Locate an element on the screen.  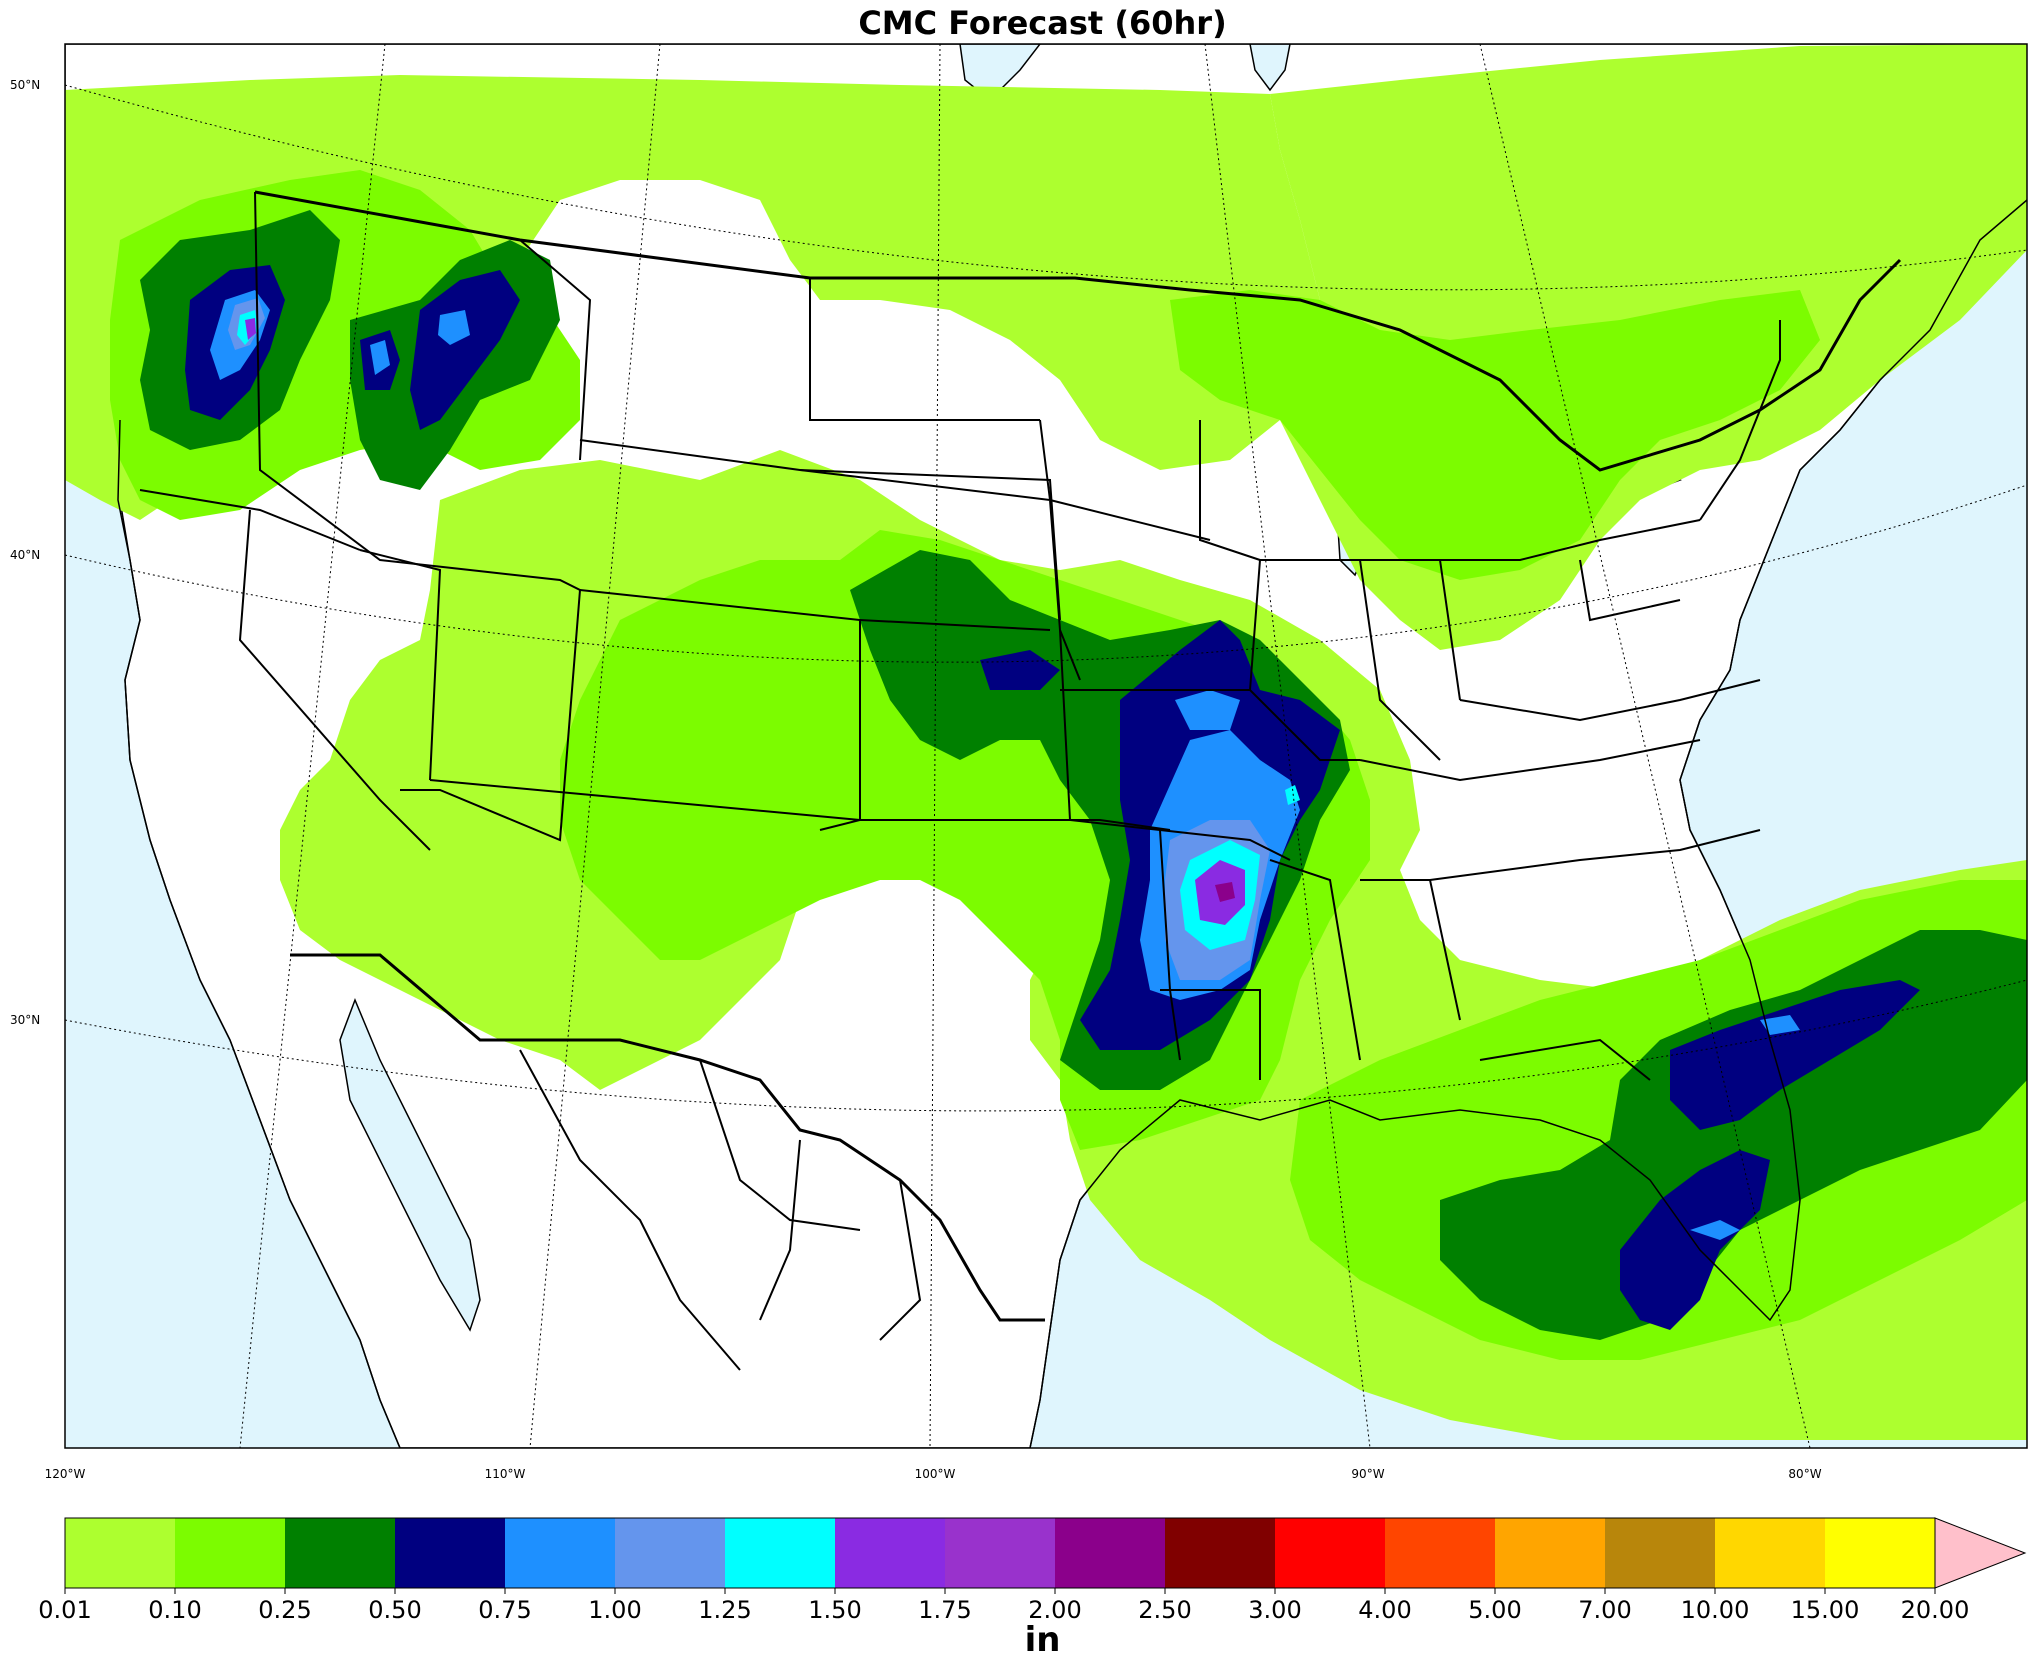
colorbar-level-label: 3.00 is located at coordinates (1274, 1610).